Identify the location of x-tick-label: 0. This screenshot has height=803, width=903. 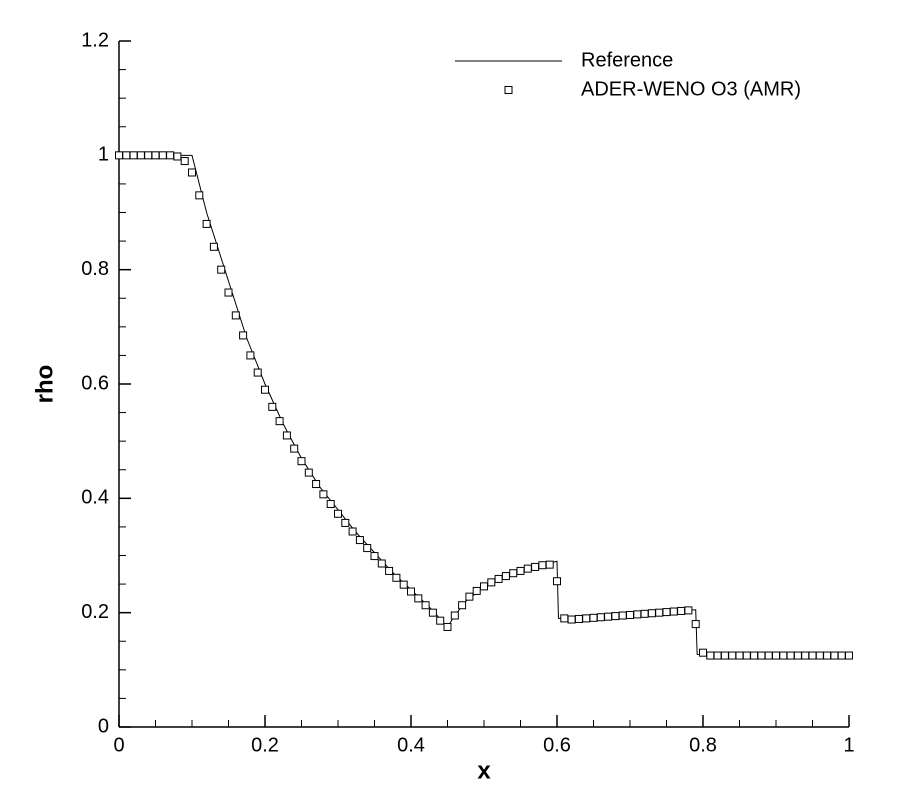
(118, 745).